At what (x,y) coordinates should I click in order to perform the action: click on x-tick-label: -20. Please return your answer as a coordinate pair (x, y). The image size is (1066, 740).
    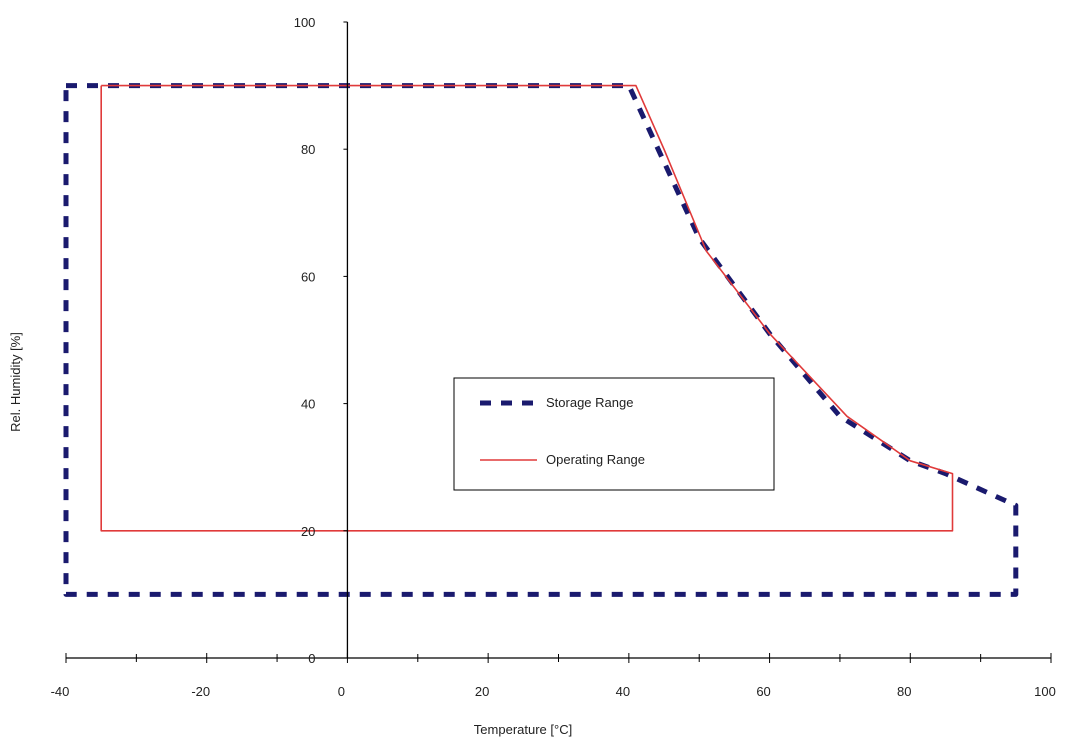
    Looking at the image, I should click on (200, 691).